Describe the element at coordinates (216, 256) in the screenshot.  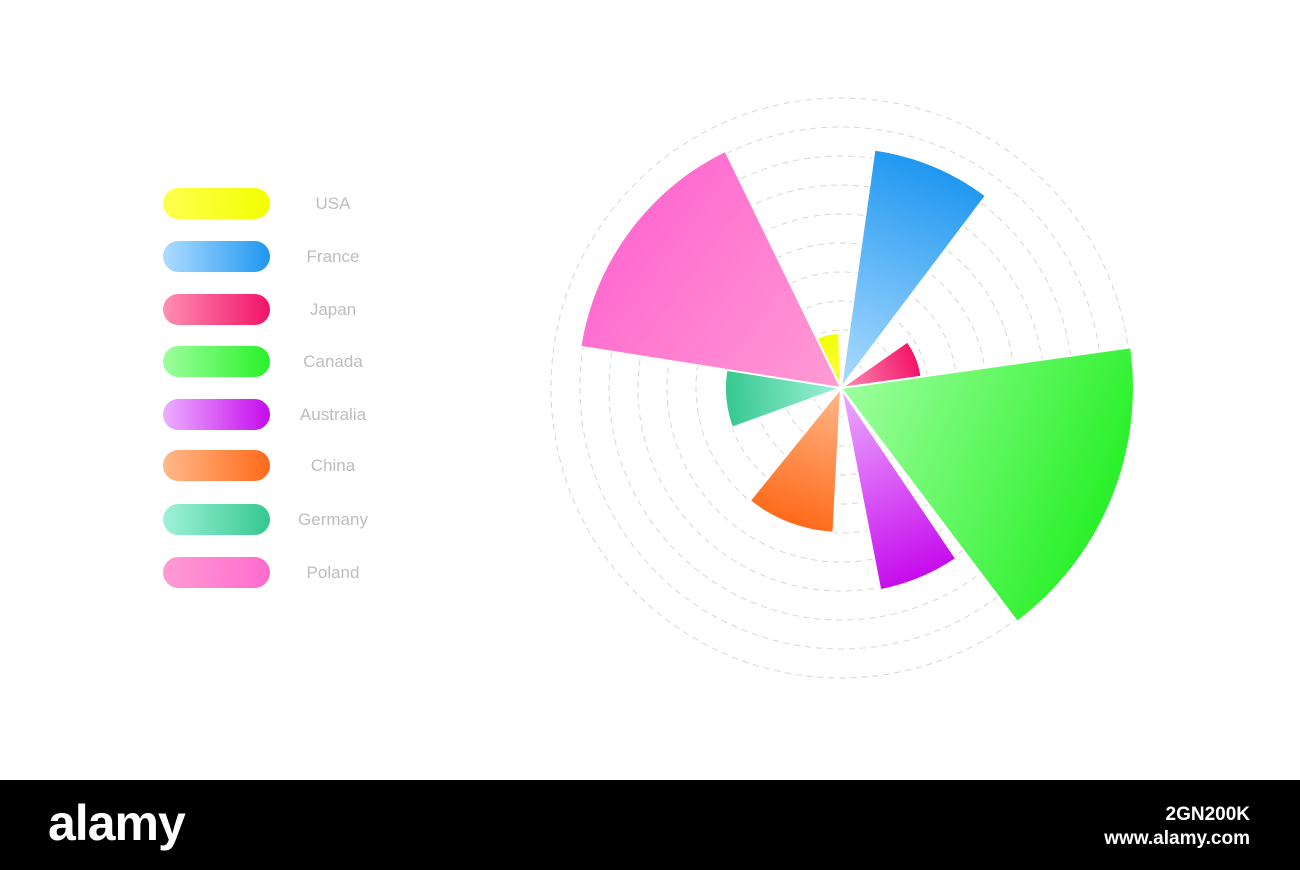
I see `legend-swatch-france` at that location.